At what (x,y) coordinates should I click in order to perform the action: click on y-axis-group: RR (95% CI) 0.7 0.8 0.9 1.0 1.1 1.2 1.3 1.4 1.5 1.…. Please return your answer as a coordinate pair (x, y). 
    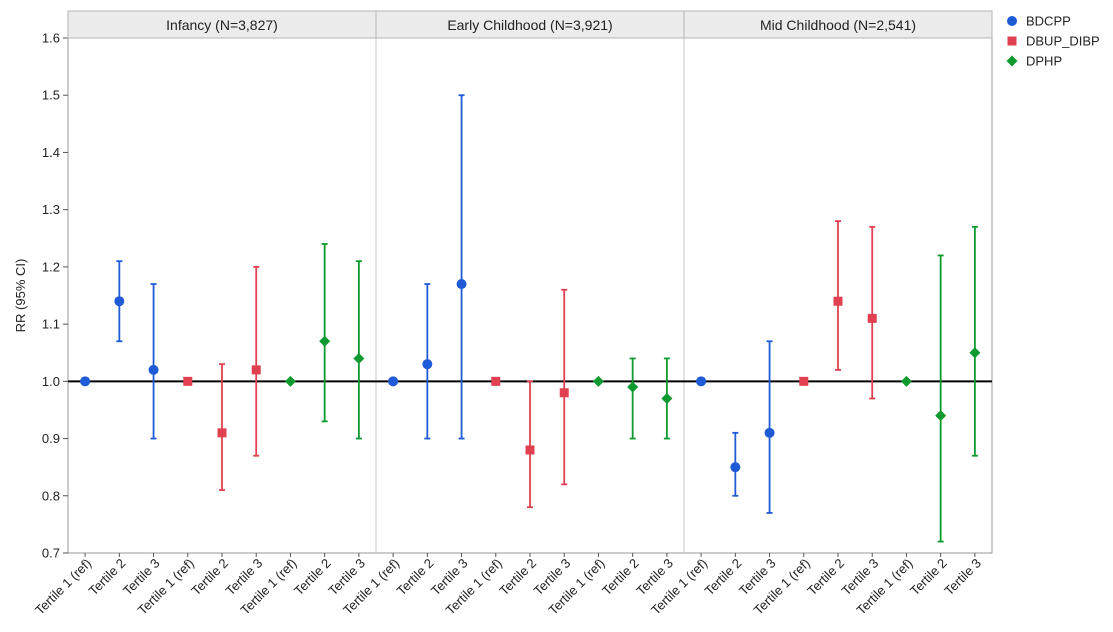
    Looking at the image, I should click on (40, 296).